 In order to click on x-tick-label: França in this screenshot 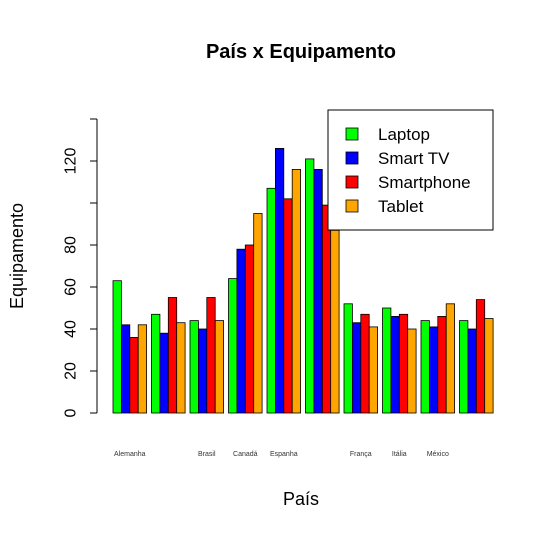, I will do `click(361, 454)`.